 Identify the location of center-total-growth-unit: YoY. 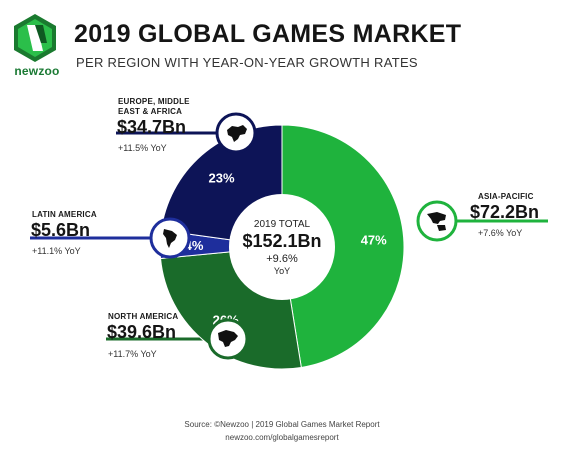
(282, 271).